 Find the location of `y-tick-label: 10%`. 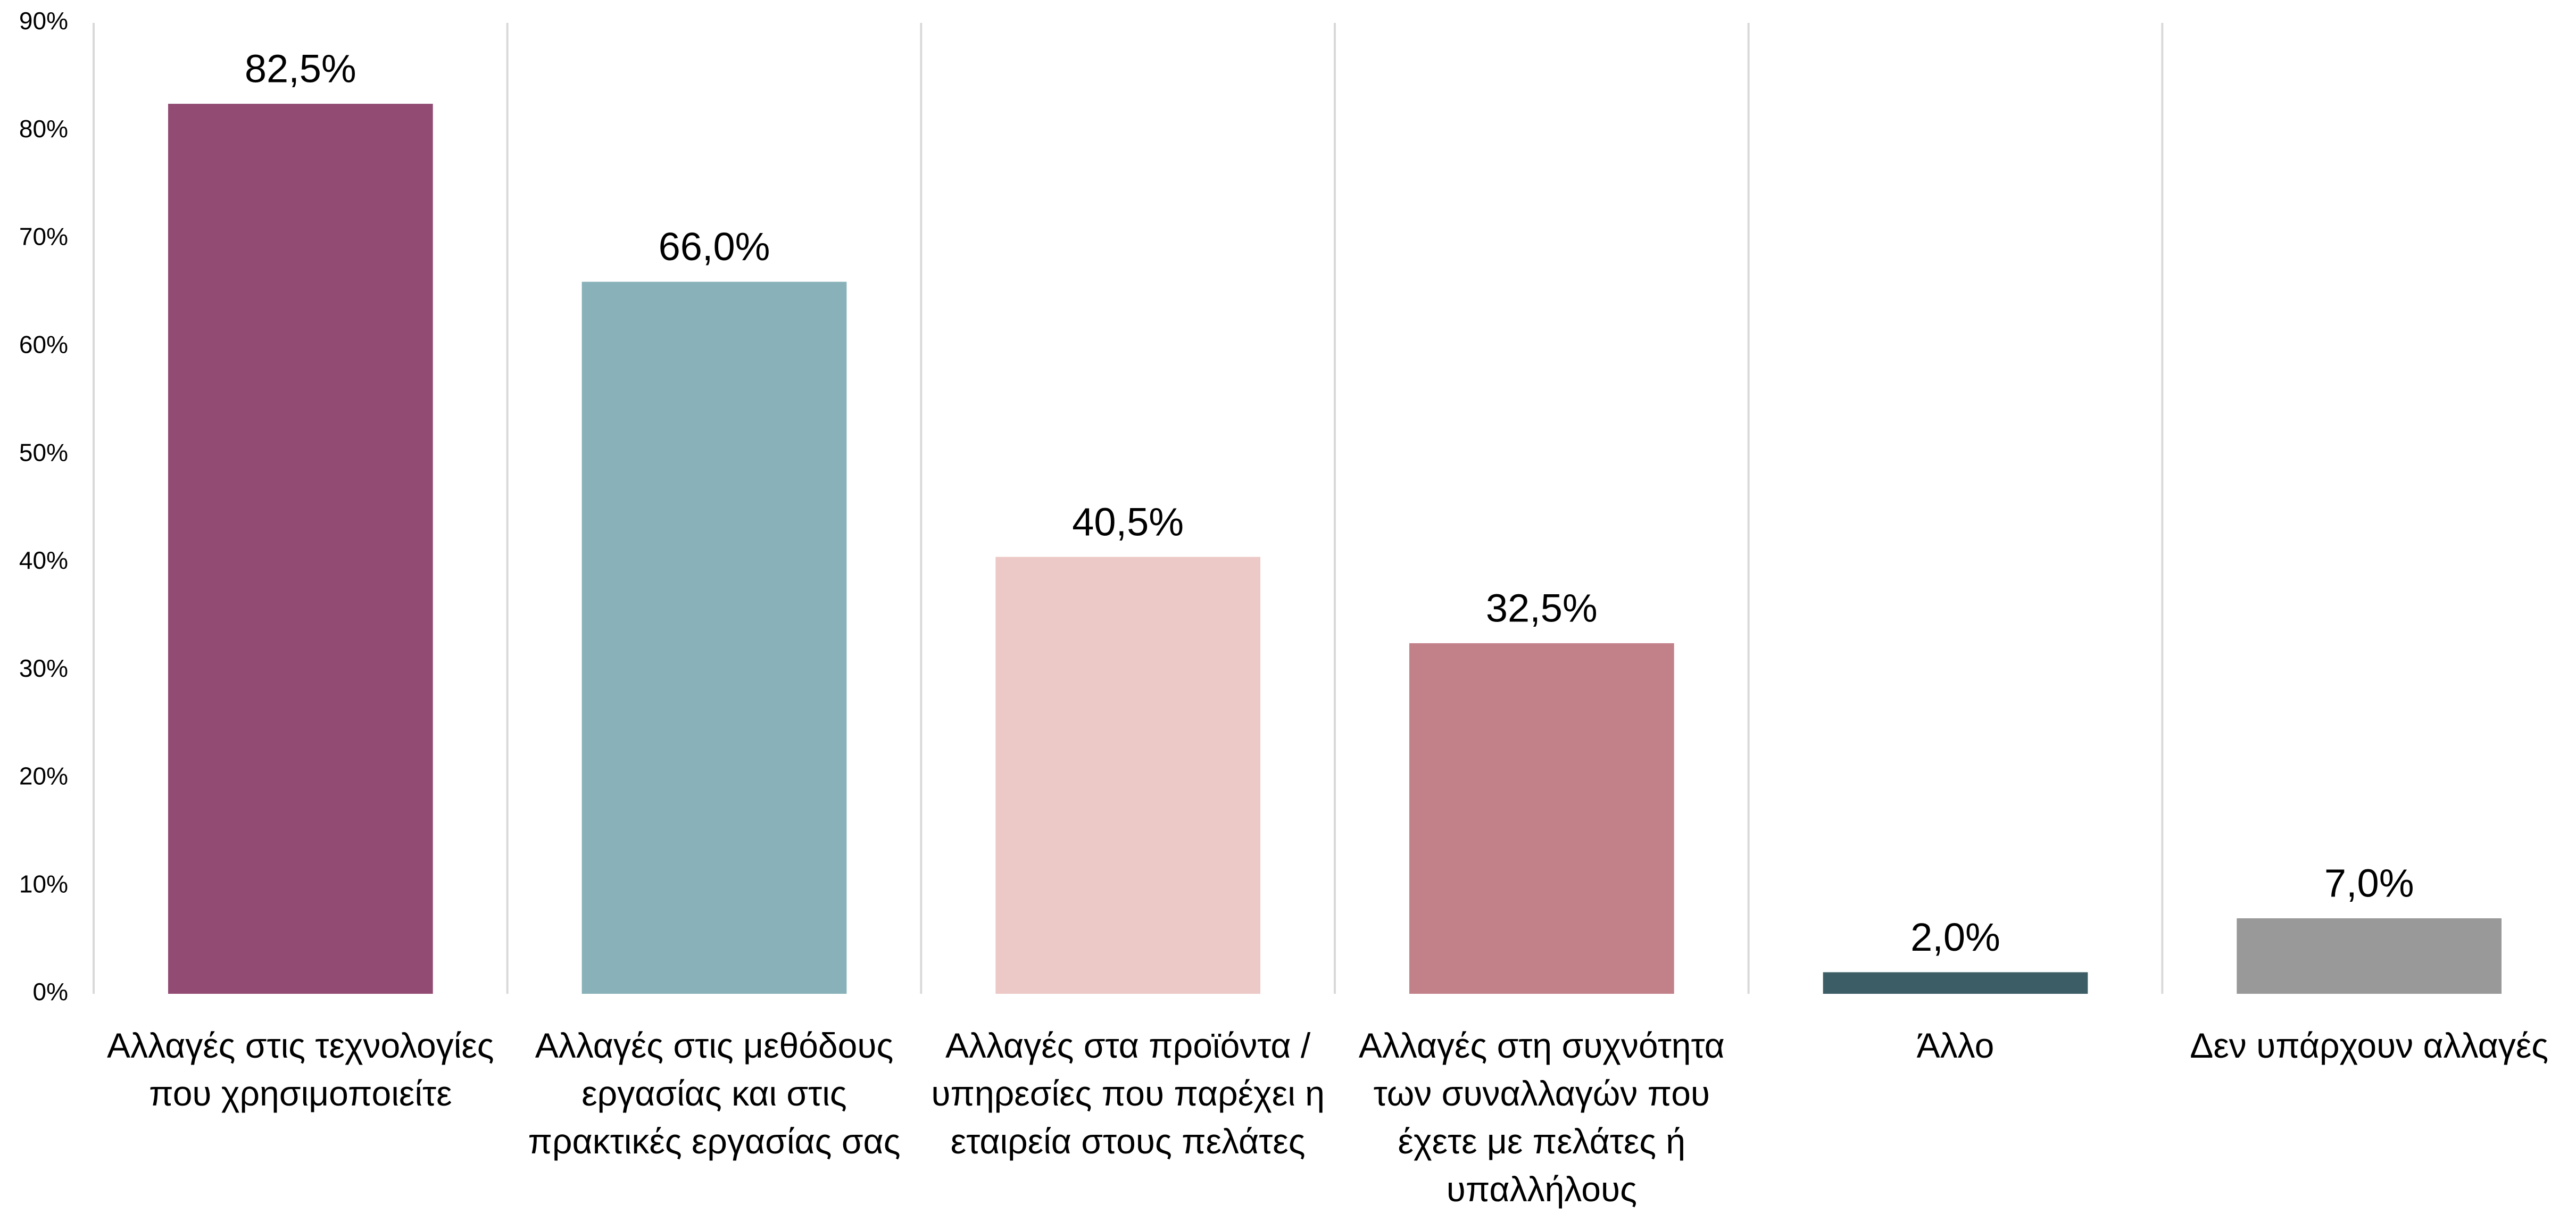

y-tick-label: 10% is located at coordinates (43, 884).